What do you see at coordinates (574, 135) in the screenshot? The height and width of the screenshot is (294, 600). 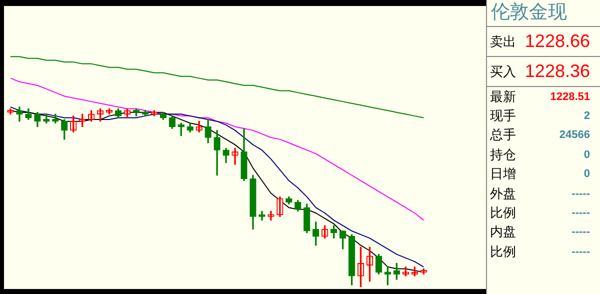 I see `text: 24566` at bounding box center [574, 135].